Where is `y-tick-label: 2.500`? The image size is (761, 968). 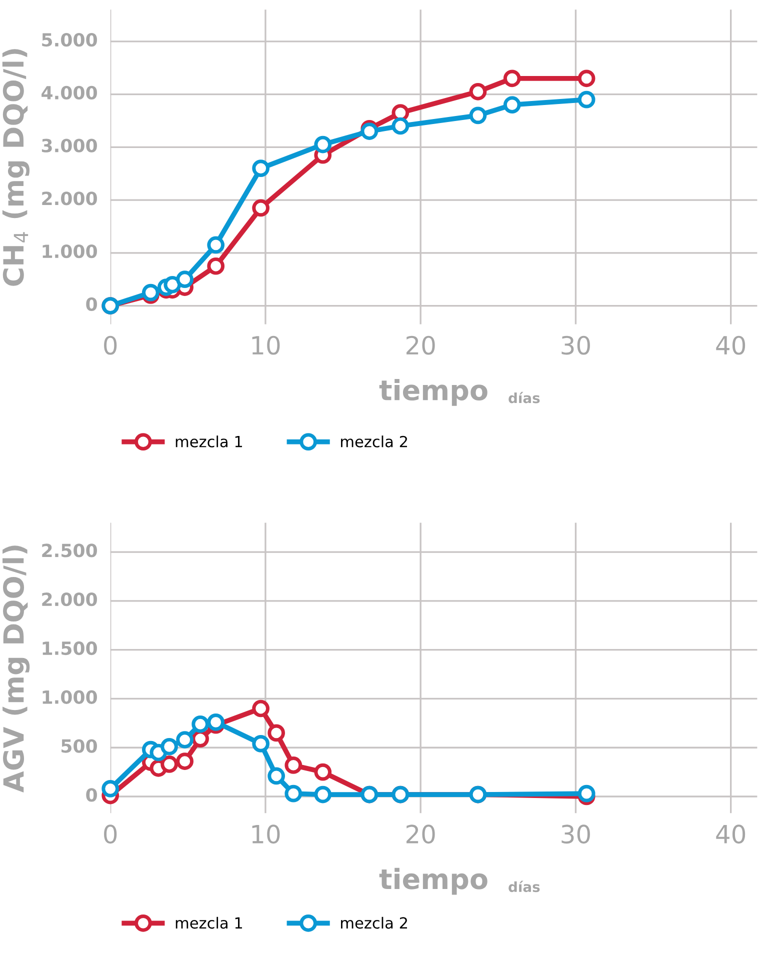 y-tick-label: 2.500 is located at coordinates (69, 551).